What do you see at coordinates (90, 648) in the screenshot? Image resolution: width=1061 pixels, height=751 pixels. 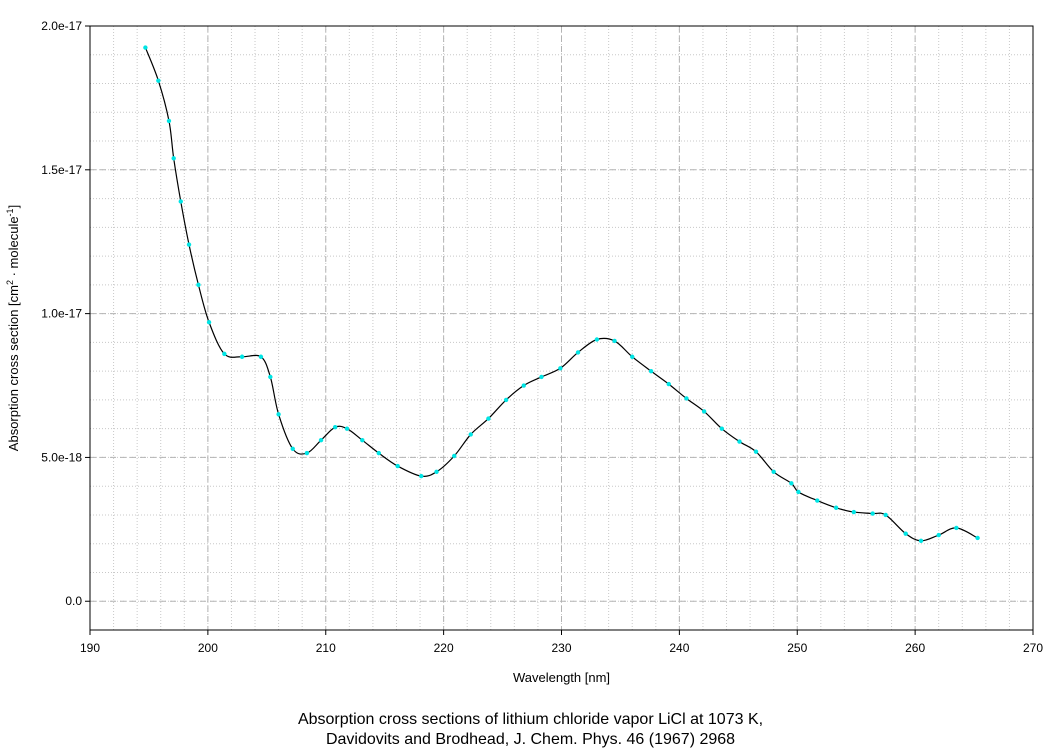 I see `x-tick-label: 190` at bounding box center [90, 648].